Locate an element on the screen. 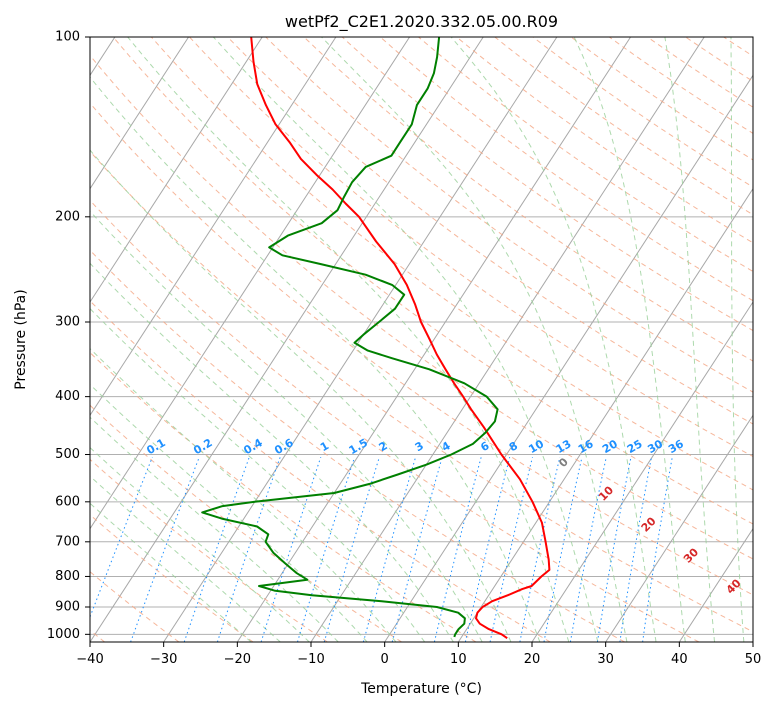 The image size is (775, 708). x-tick-label: −30 is located at coordinates (163, 659).